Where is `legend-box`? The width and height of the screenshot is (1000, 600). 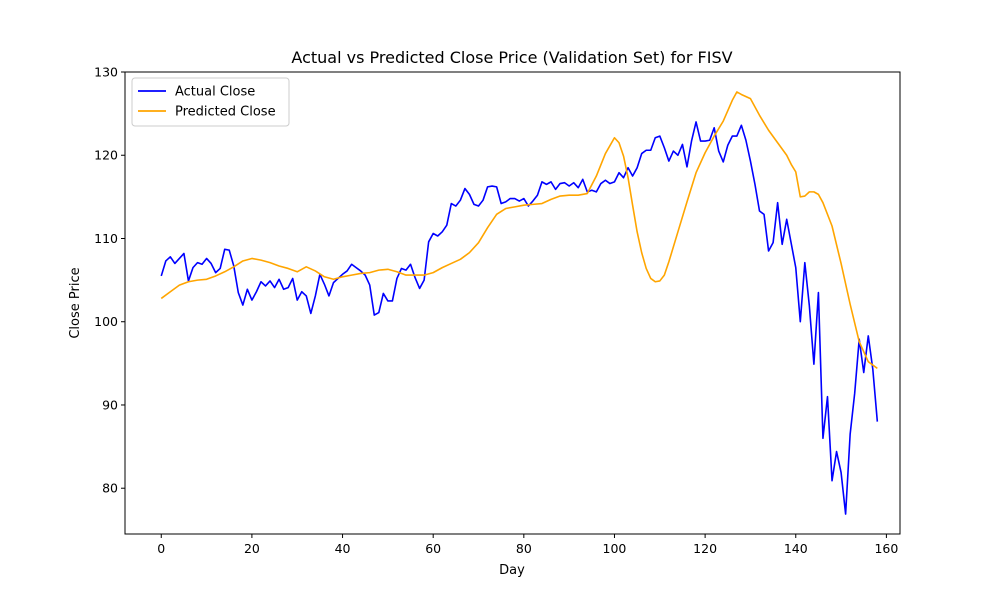
legend-box is located at coordinates (210, 102).